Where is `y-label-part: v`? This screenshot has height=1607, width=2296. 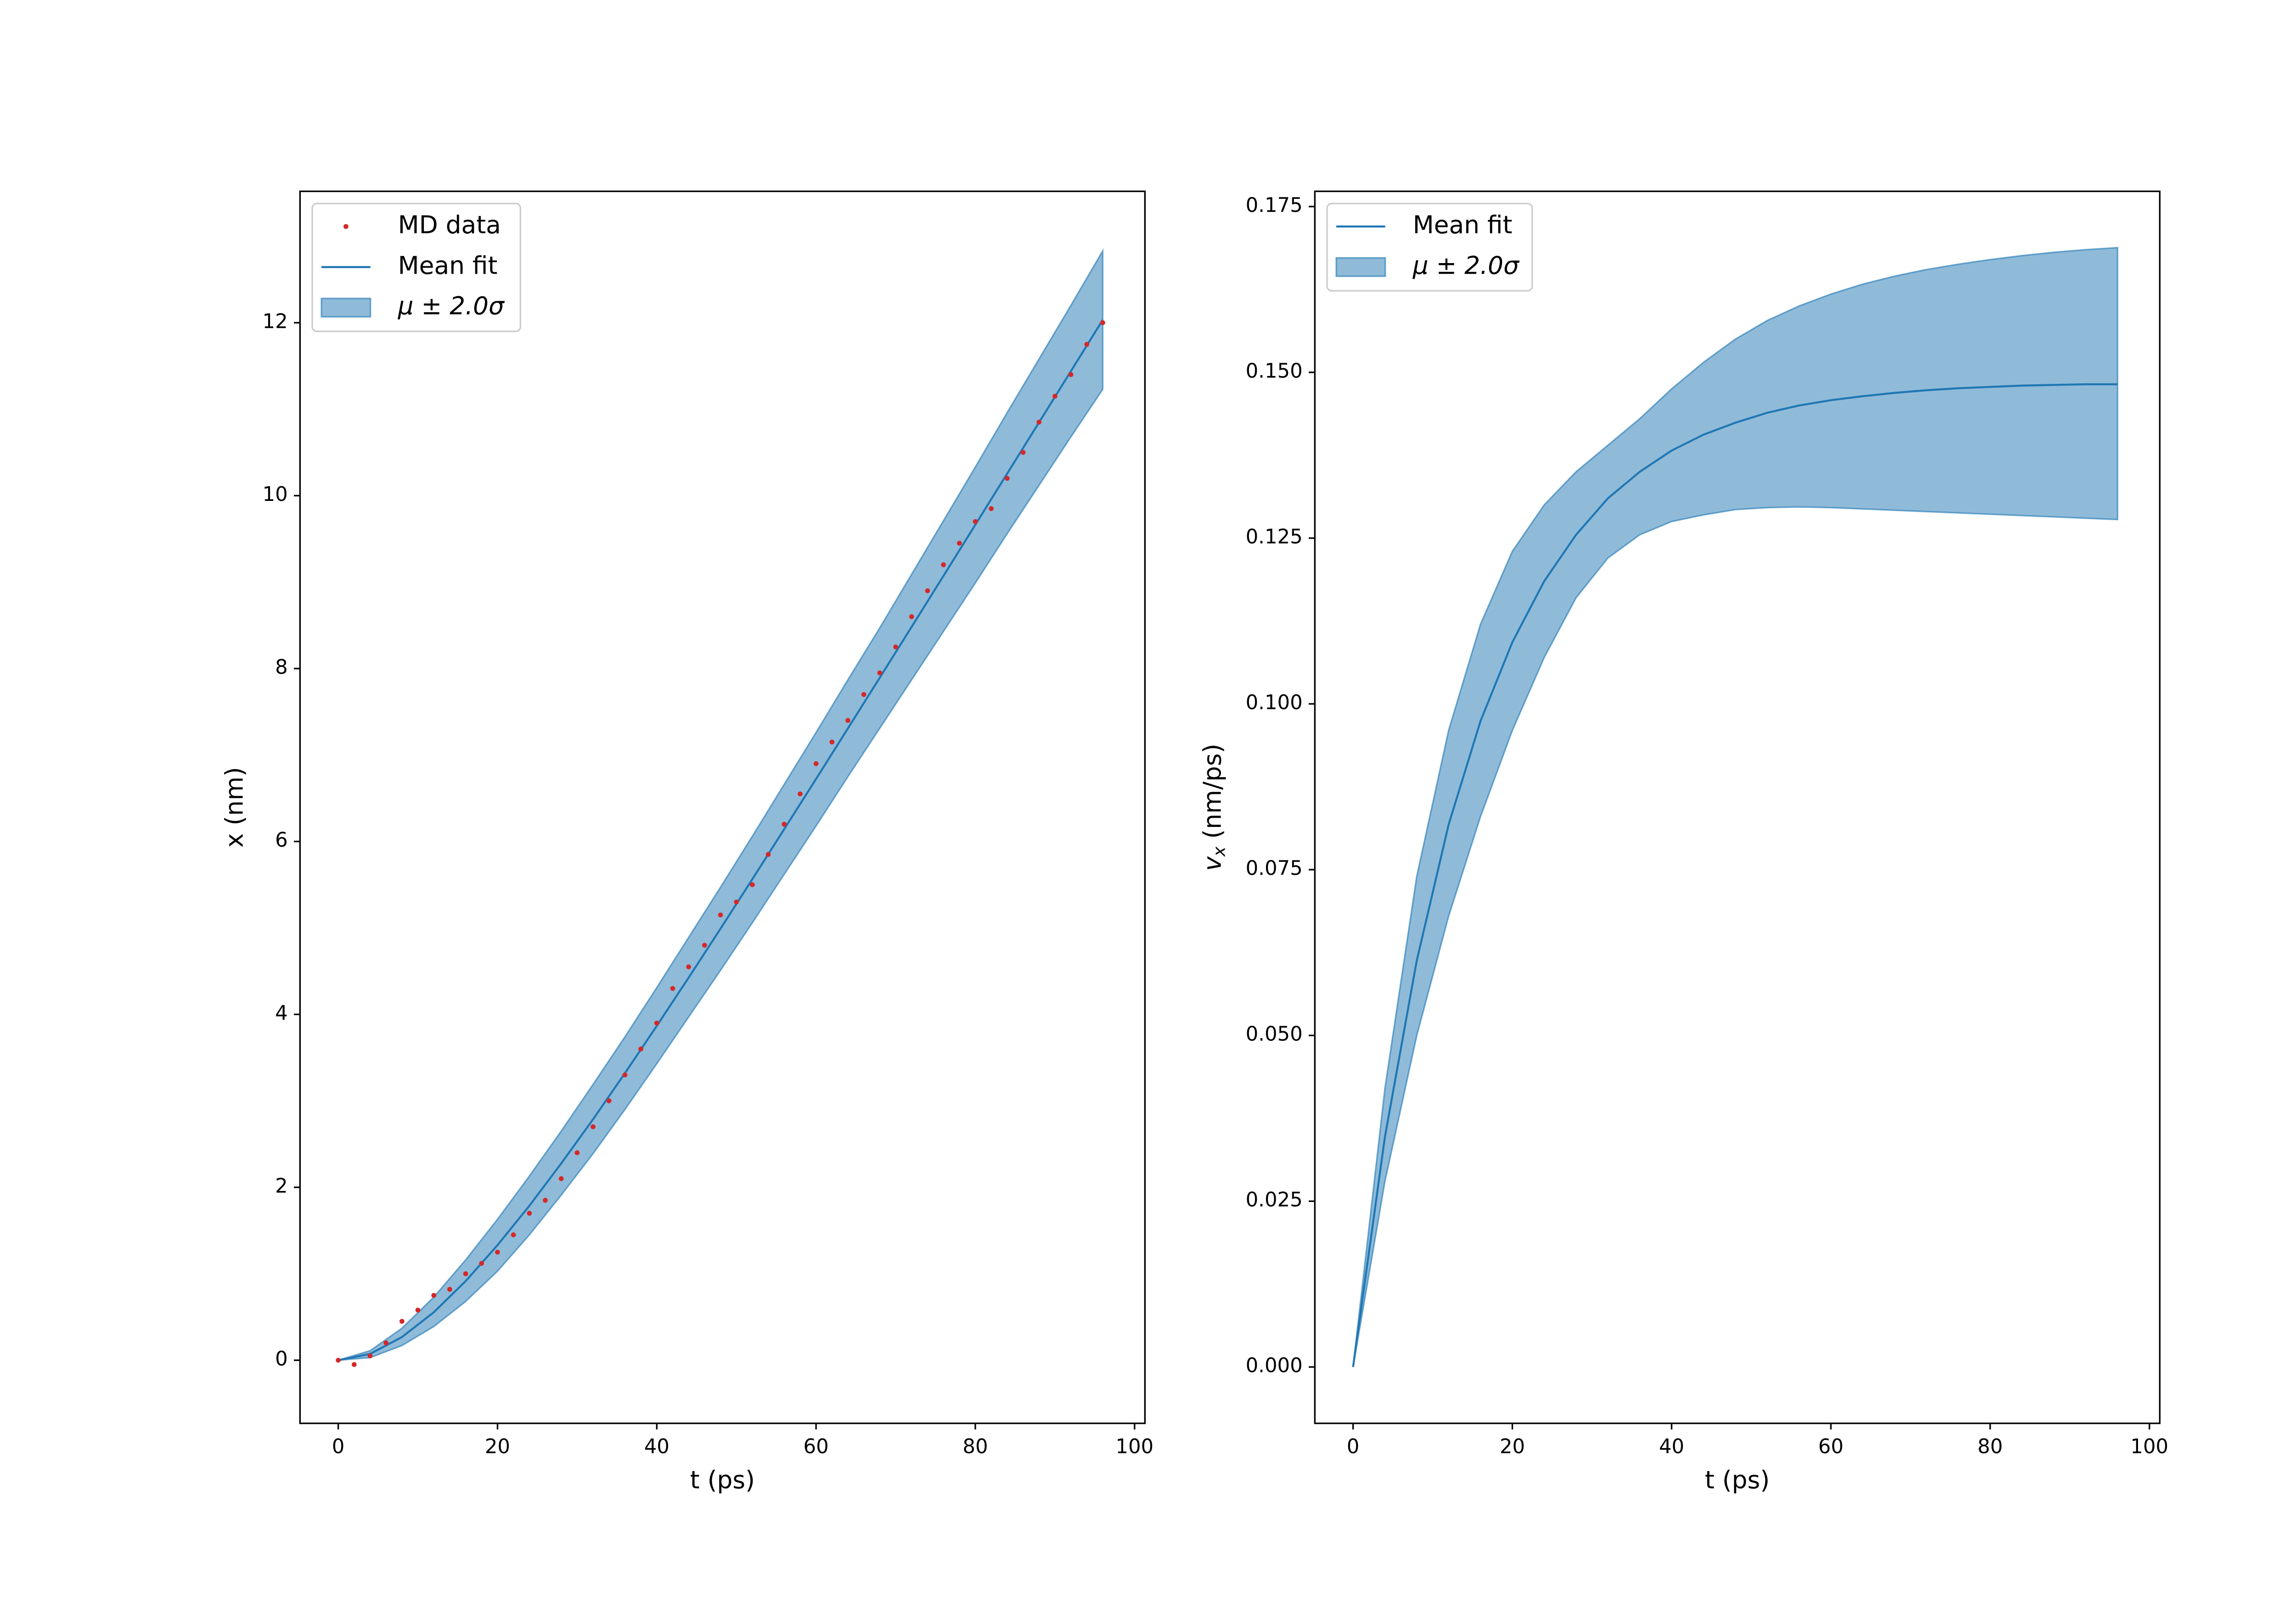 y-label-part: v is located at coordinates (1212, 863).